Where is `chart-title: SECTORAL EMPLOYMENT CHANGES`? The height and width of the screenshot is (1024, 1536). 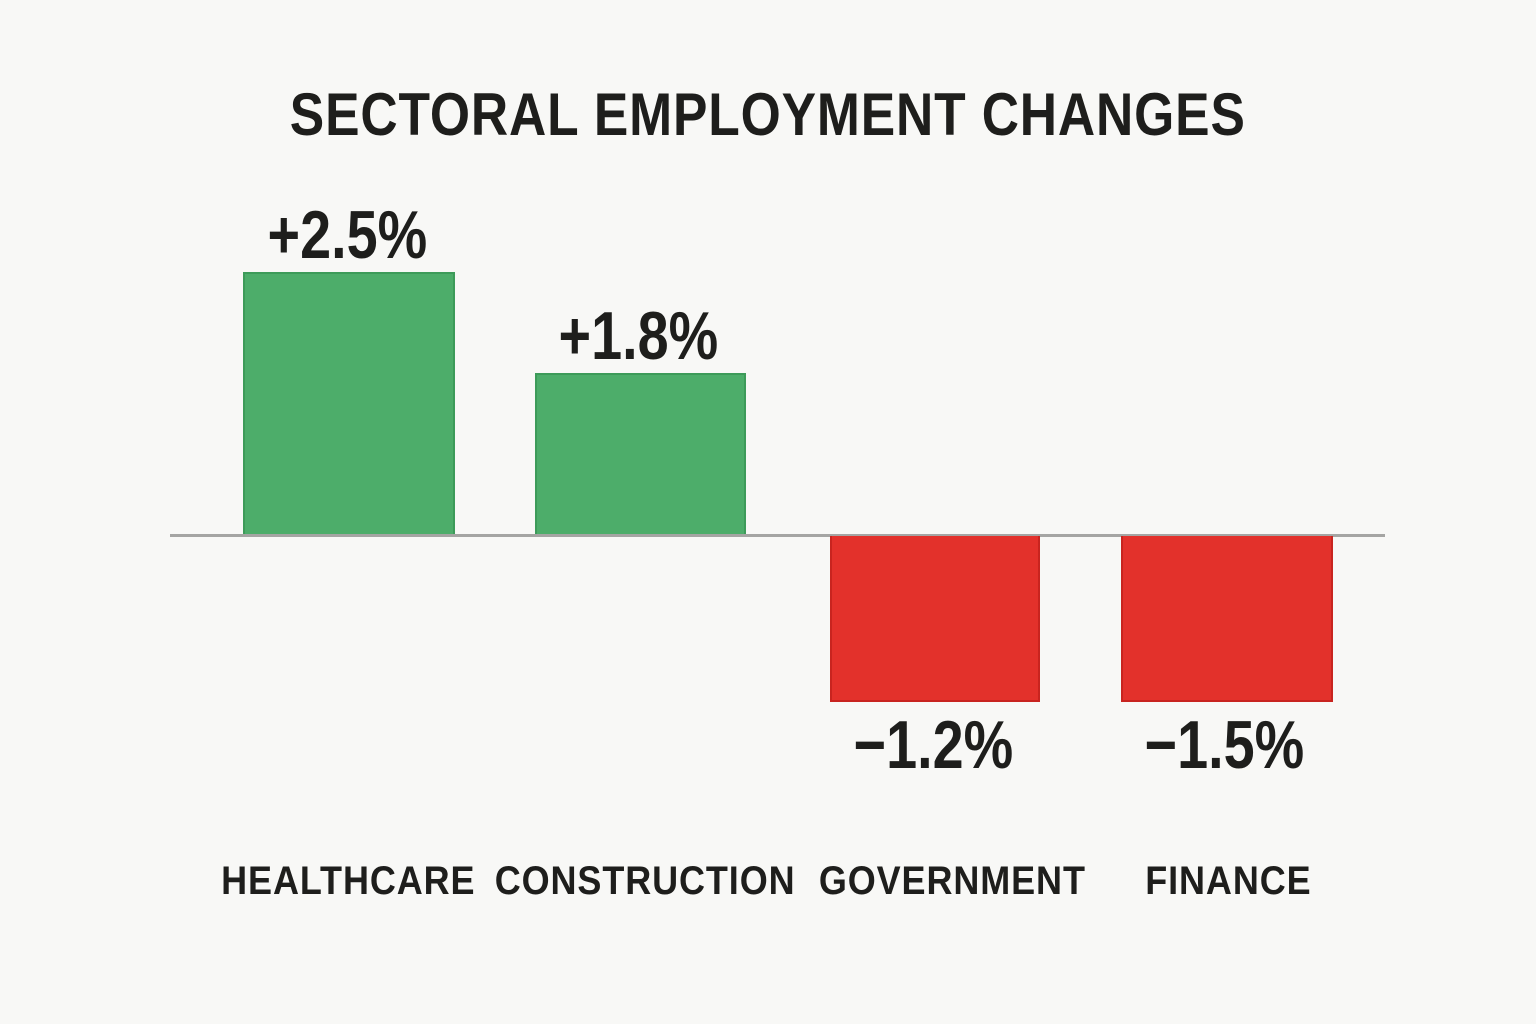 chart-title: SECTORAL EMPLOYMENT CHANGES is located at coordinates (768, 115).